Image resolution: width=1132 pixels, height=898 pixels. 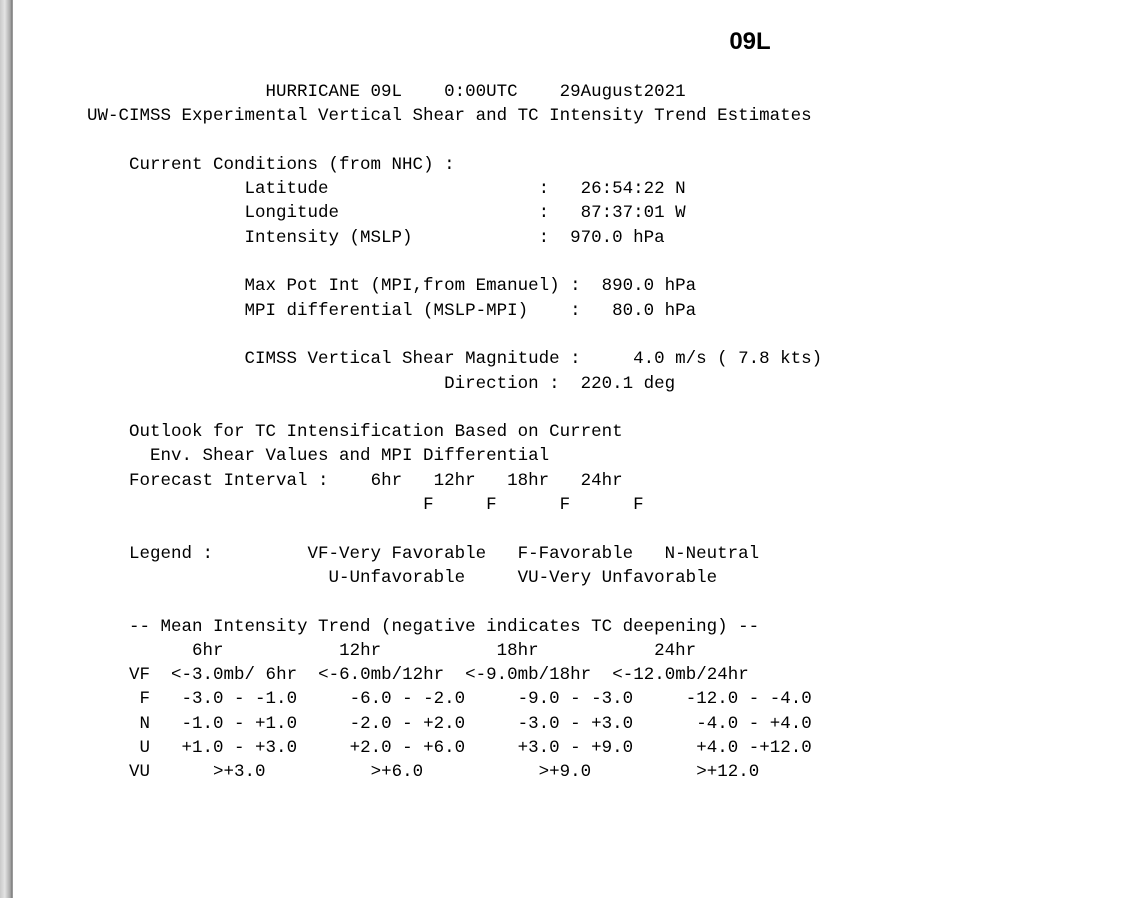 What do you see at coordinates (633, 189) in the screenshot?
I see `latitude-value: 26:54:22 N` at bounding box center [633, 189].